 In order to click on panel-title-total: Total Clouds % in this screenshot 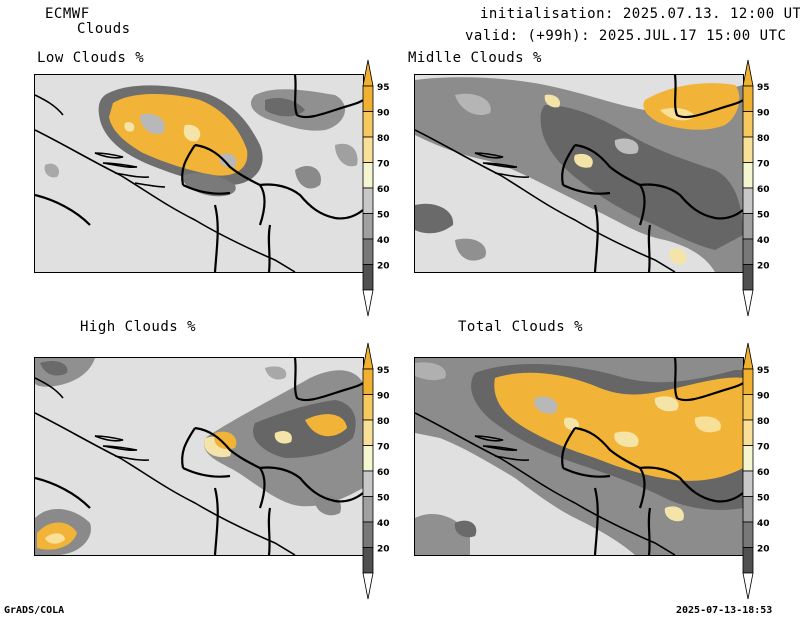, I will do `click(521, 327)`.